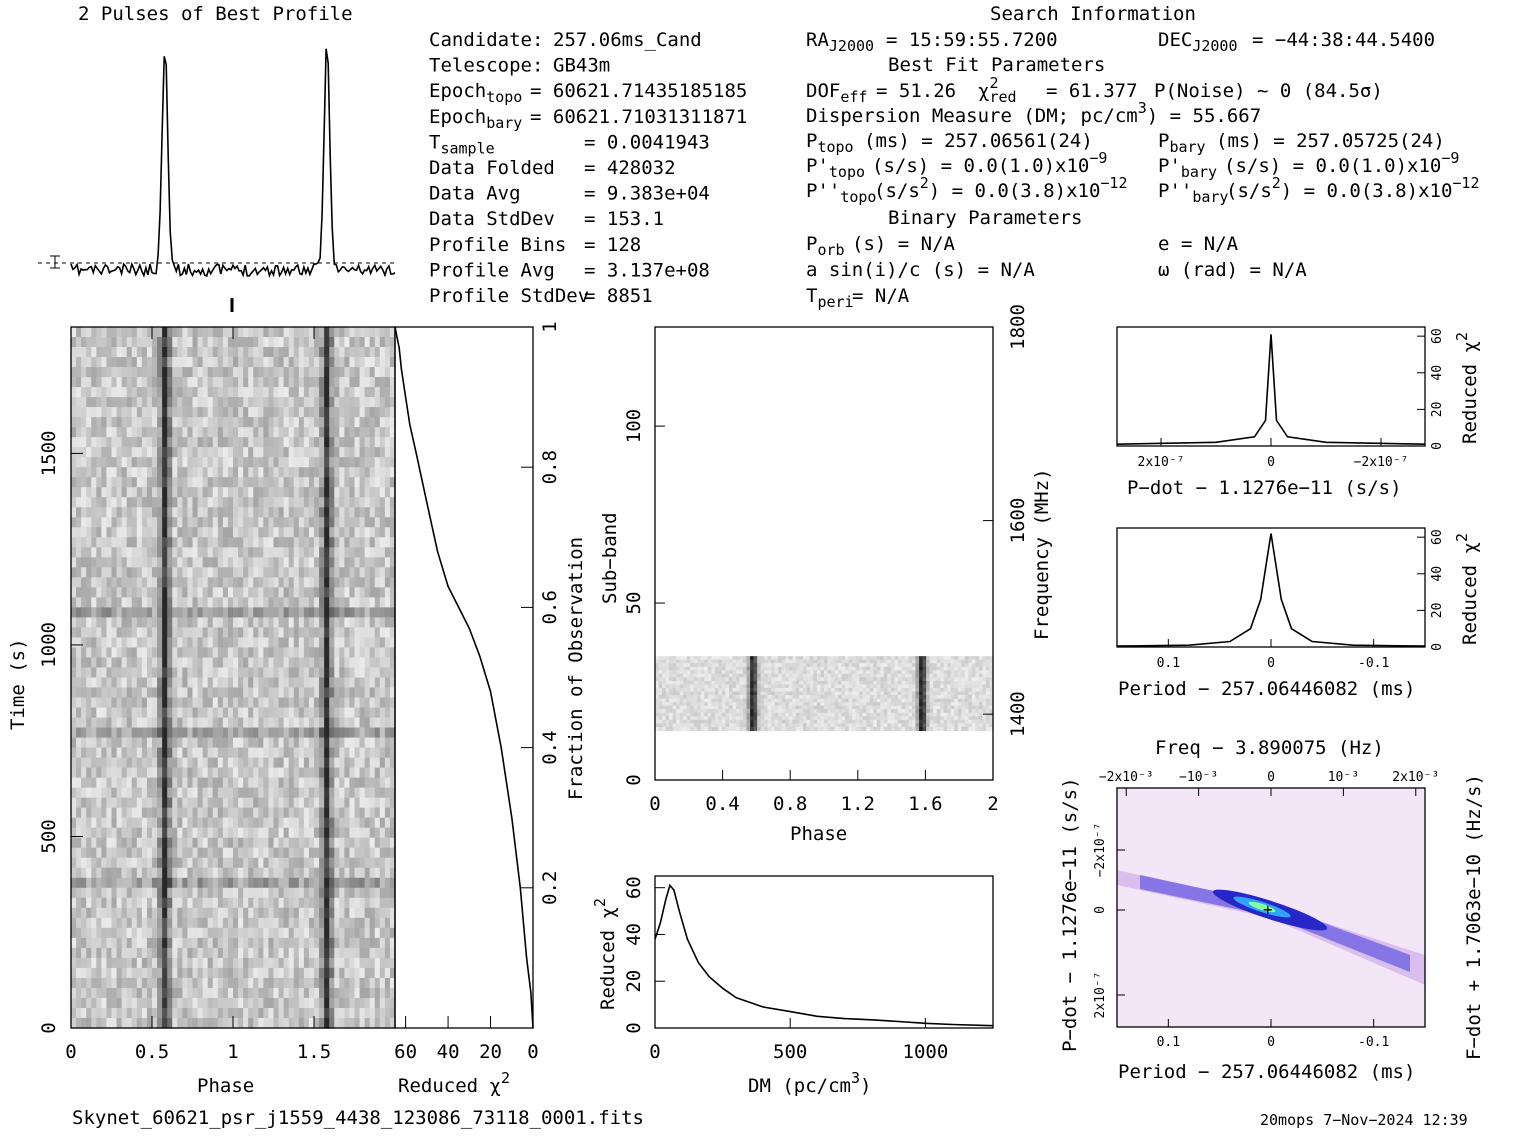 The image size is (1517, 1137). What do you see at coordinates (1193, 193) in the screenshot?
I see `pddbary-label: P''bary` at bounding box center [1193, 193].